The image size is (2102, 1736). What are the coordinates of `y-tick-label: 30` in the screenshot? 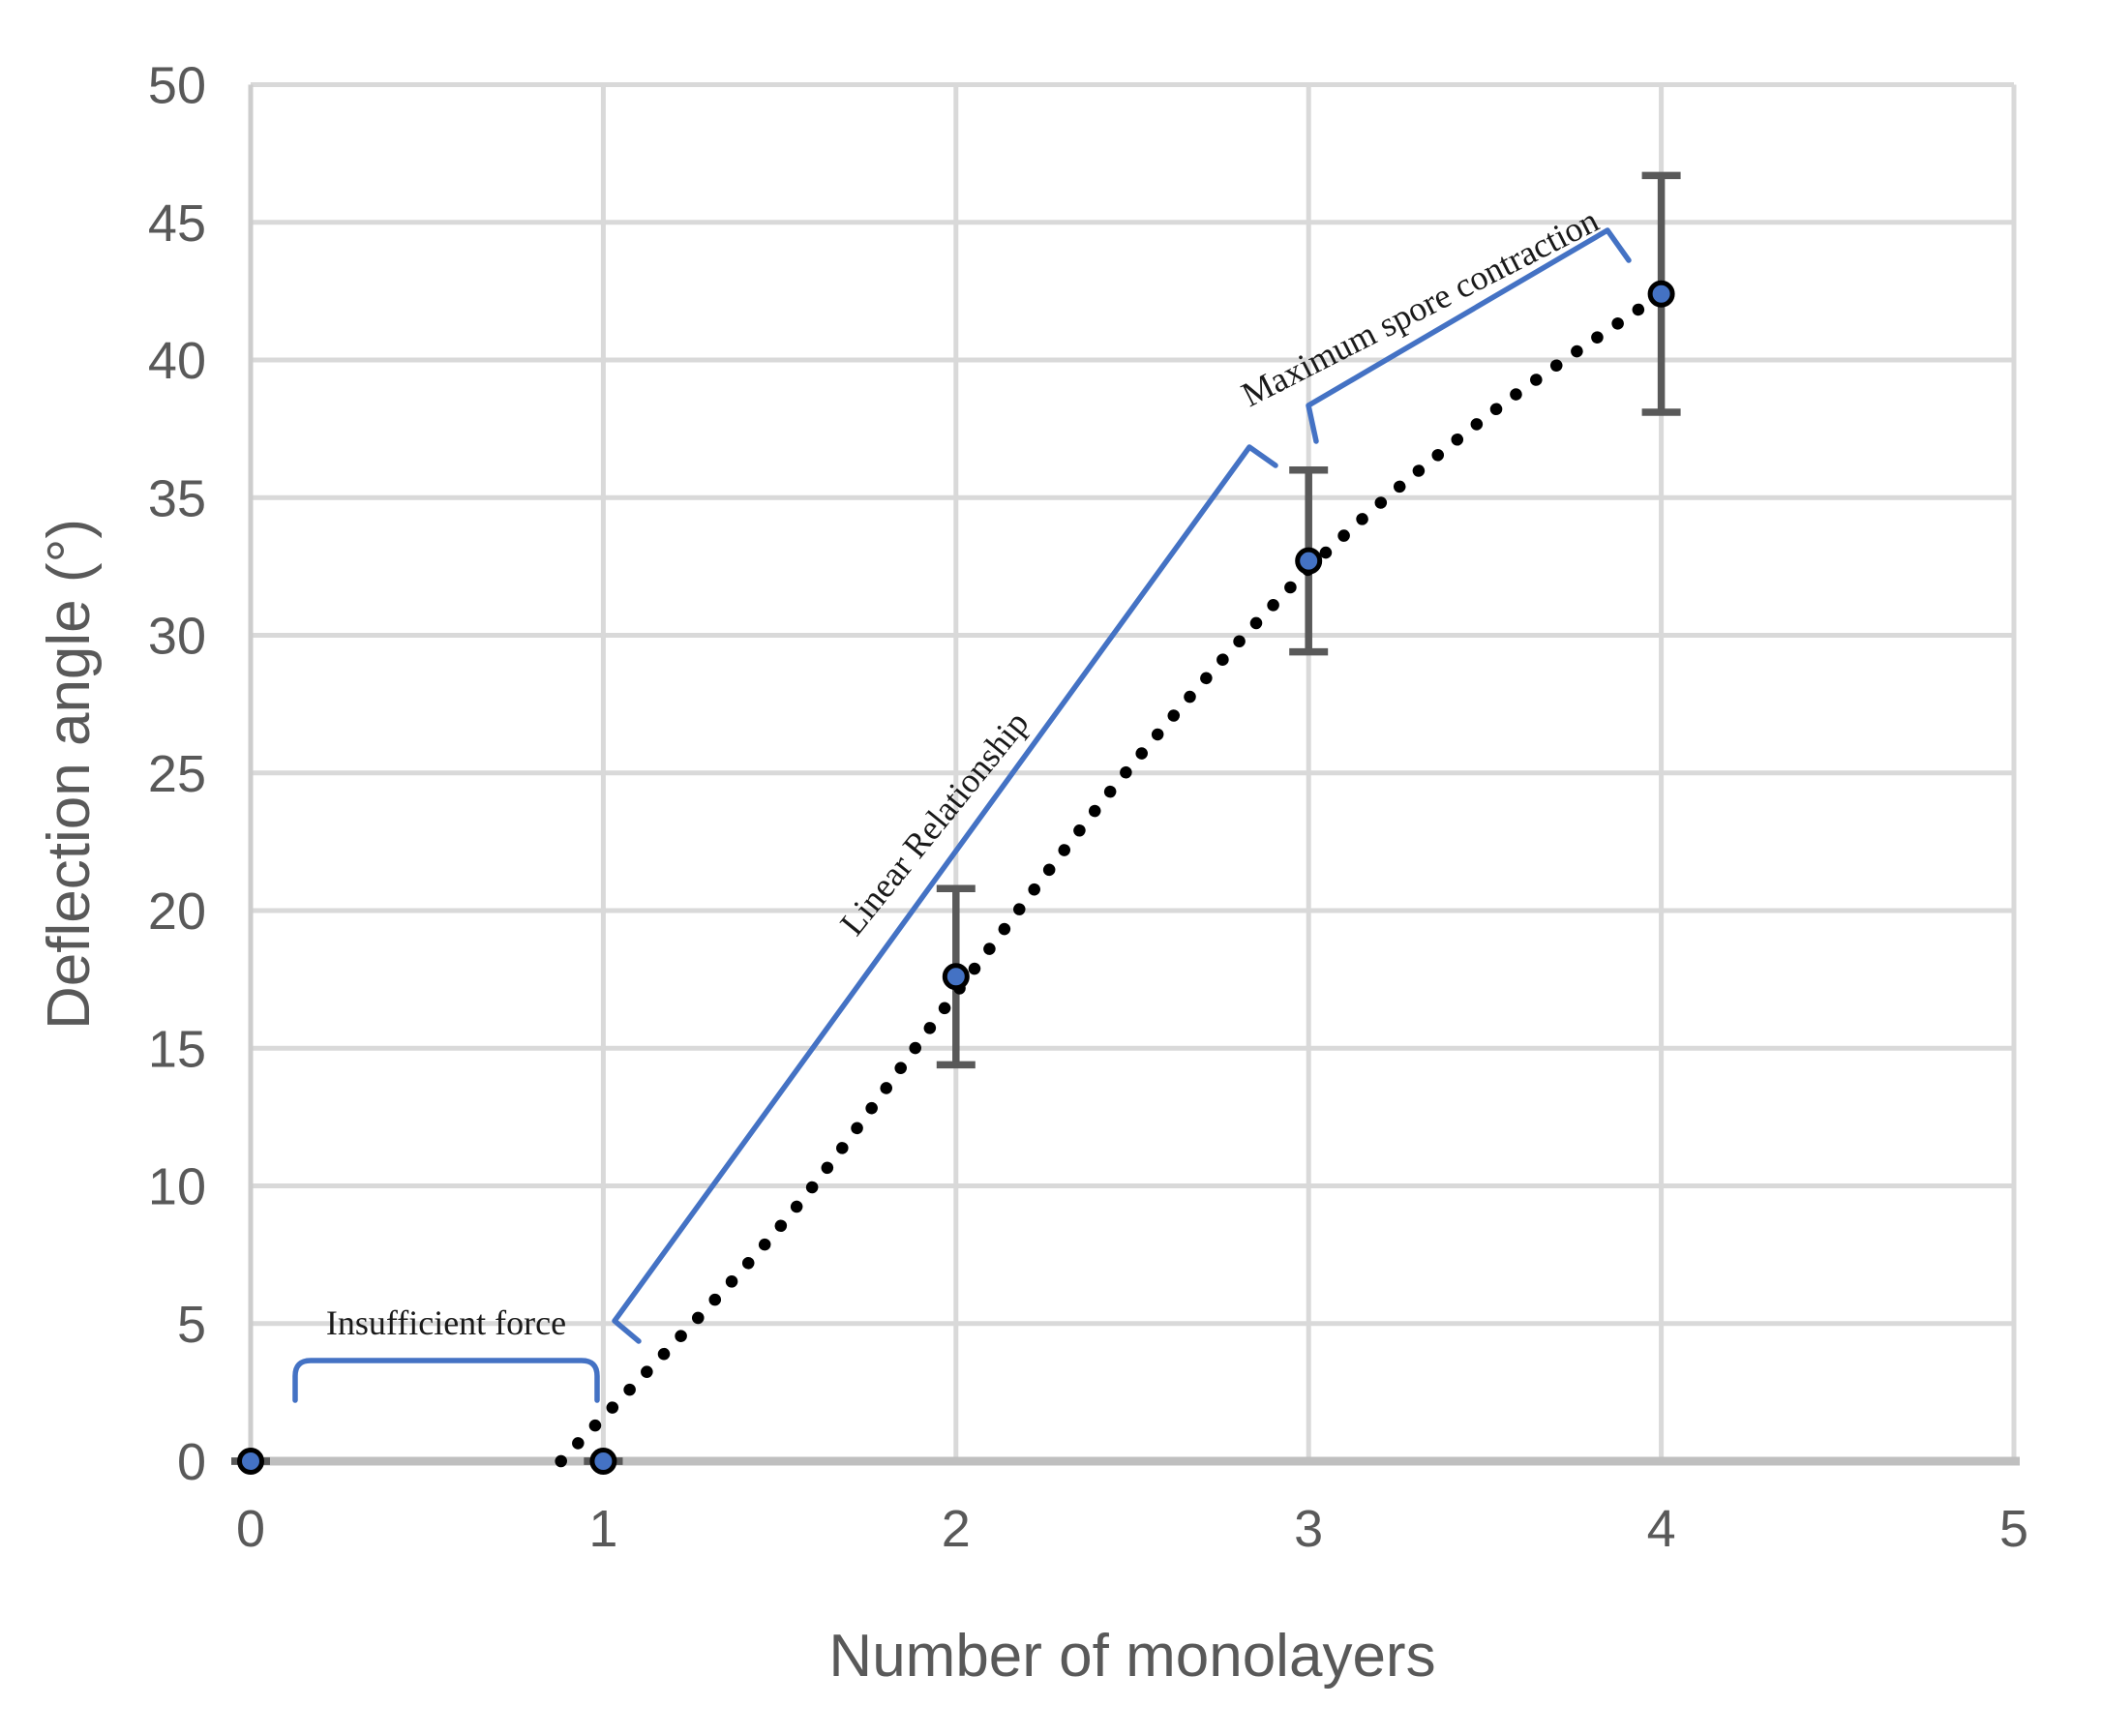 It's located at (177, 637).